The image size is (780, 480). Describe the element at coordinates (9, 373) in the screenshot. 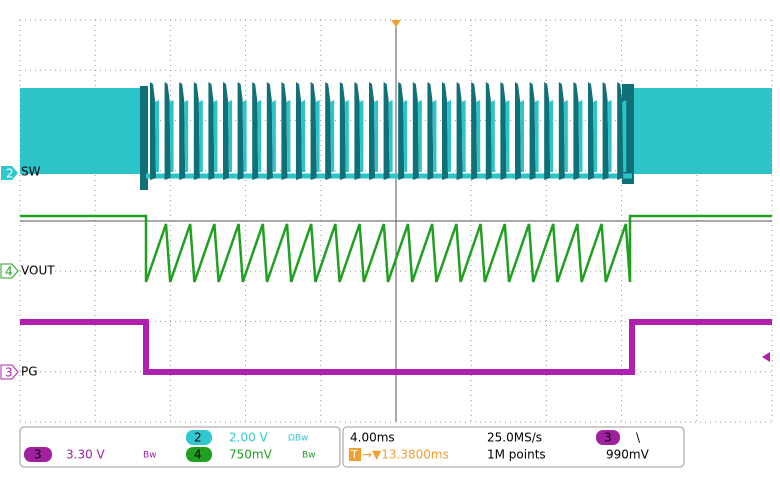

I see `ch3-marker-number: 3` at that location.